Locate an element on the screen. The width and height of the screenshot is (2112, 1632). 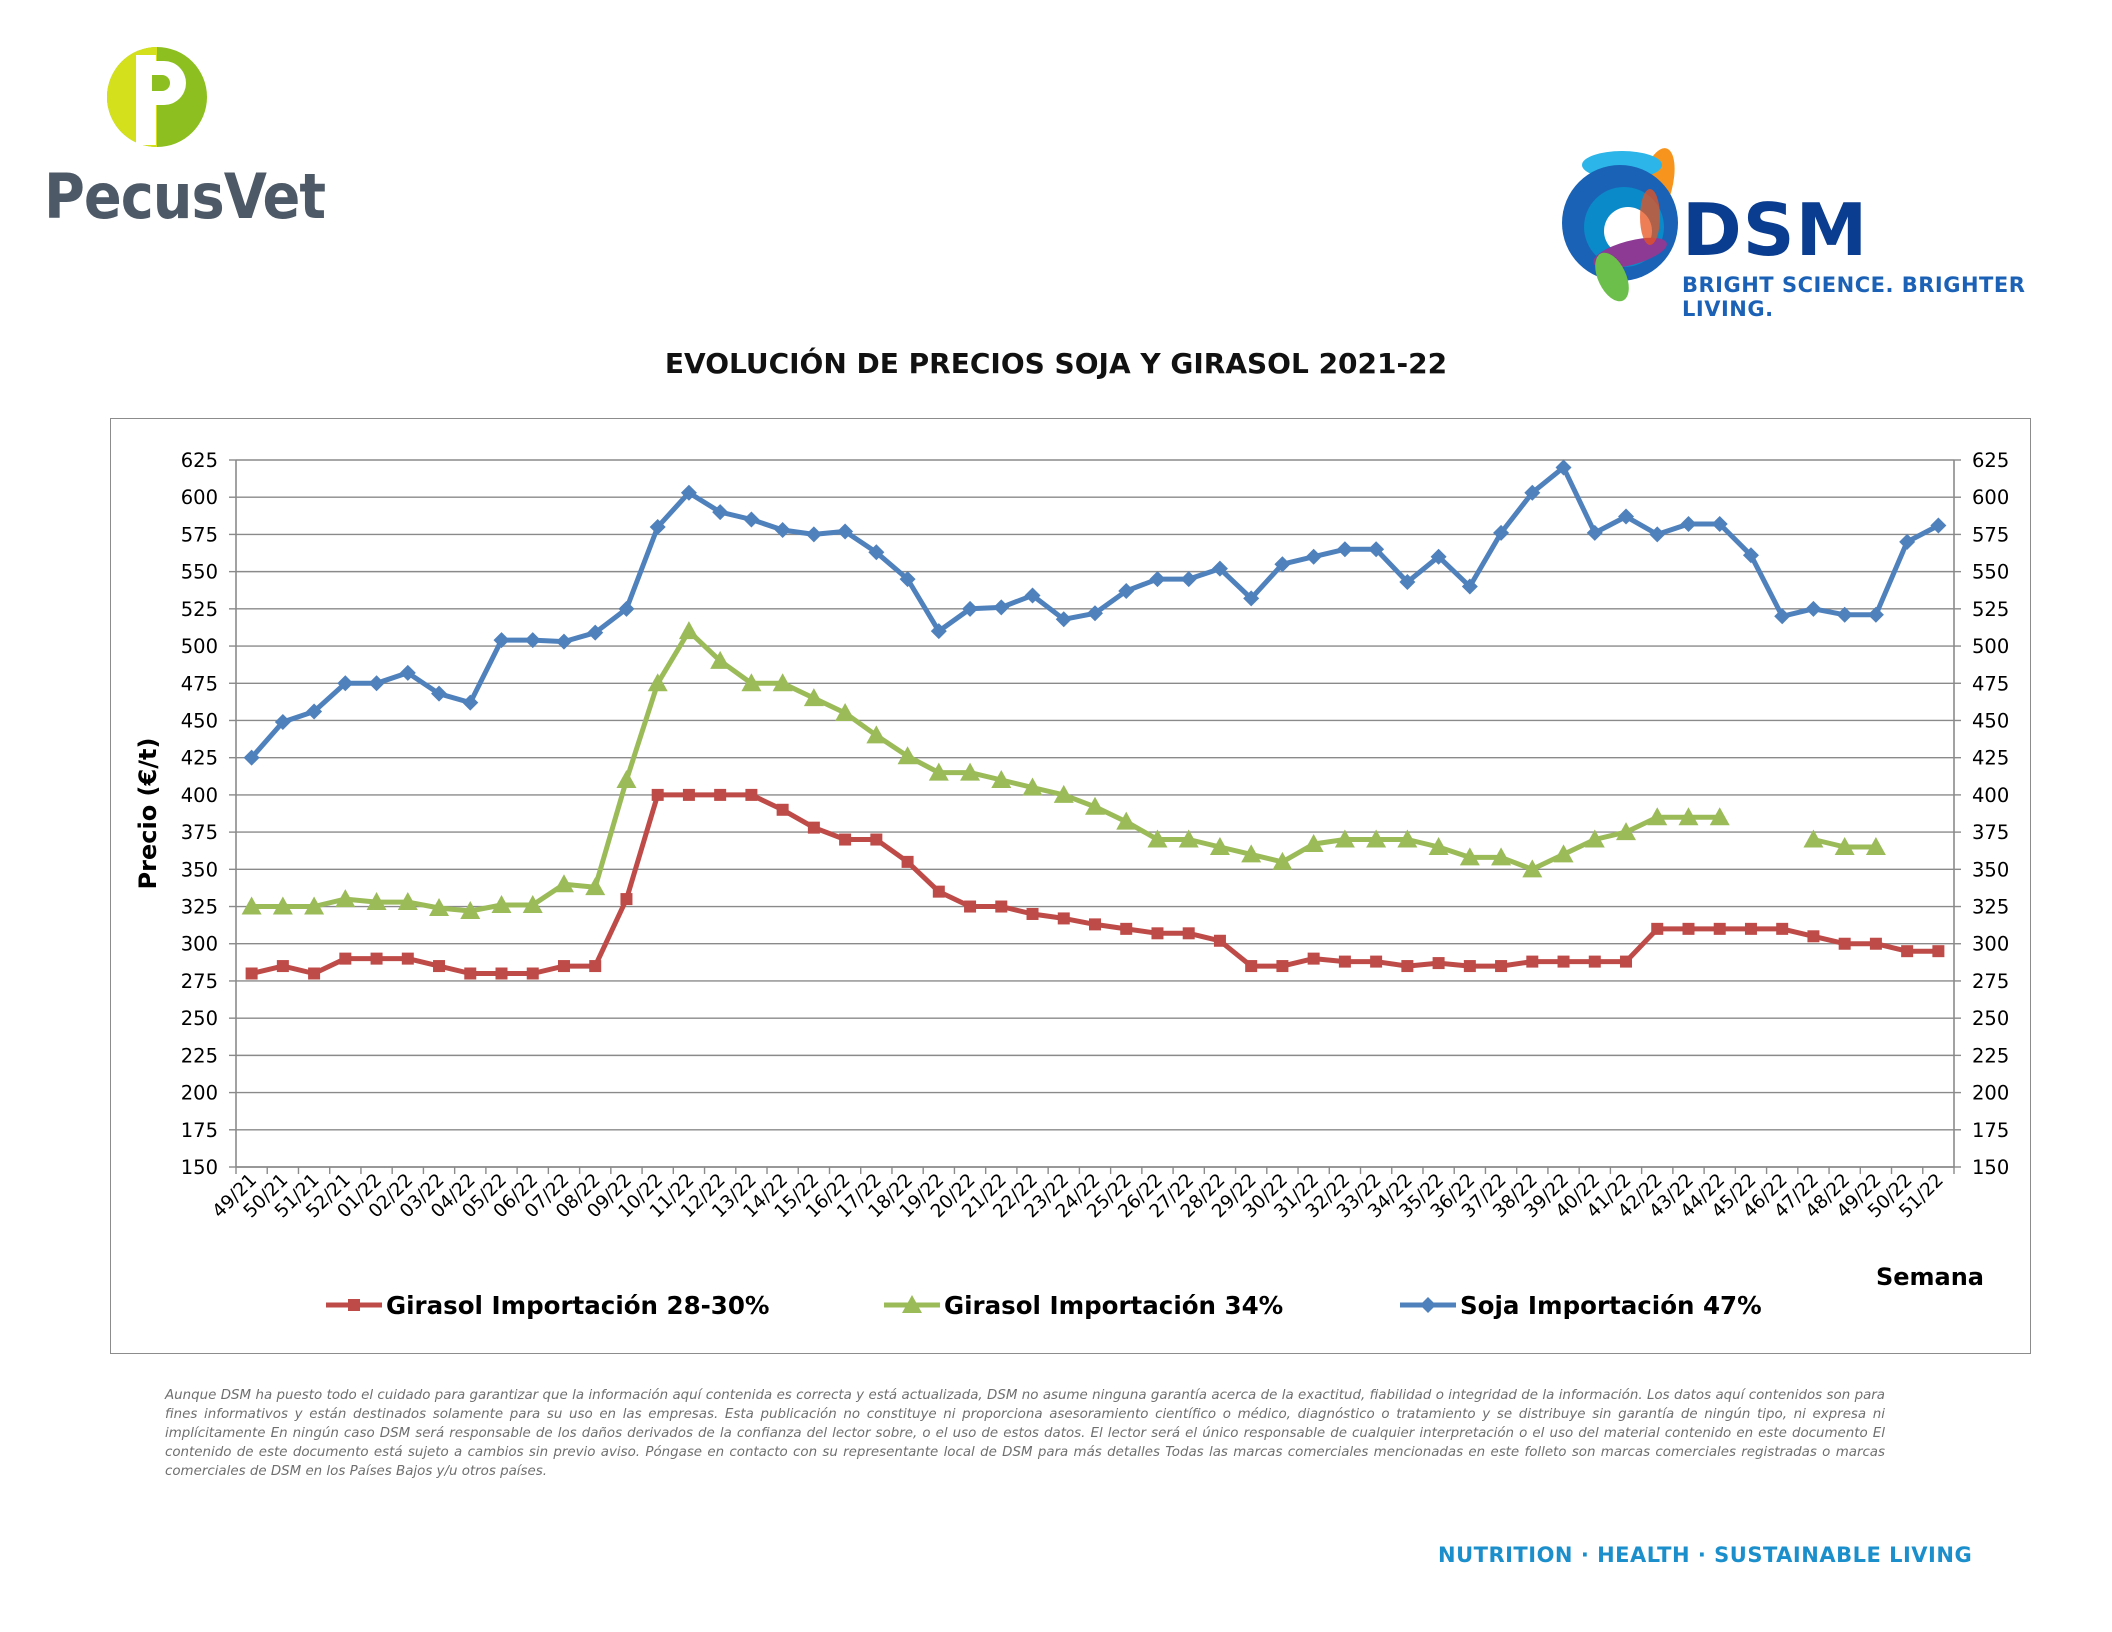
y2-tick-label: 500 is located at coordinates (1990, 646).